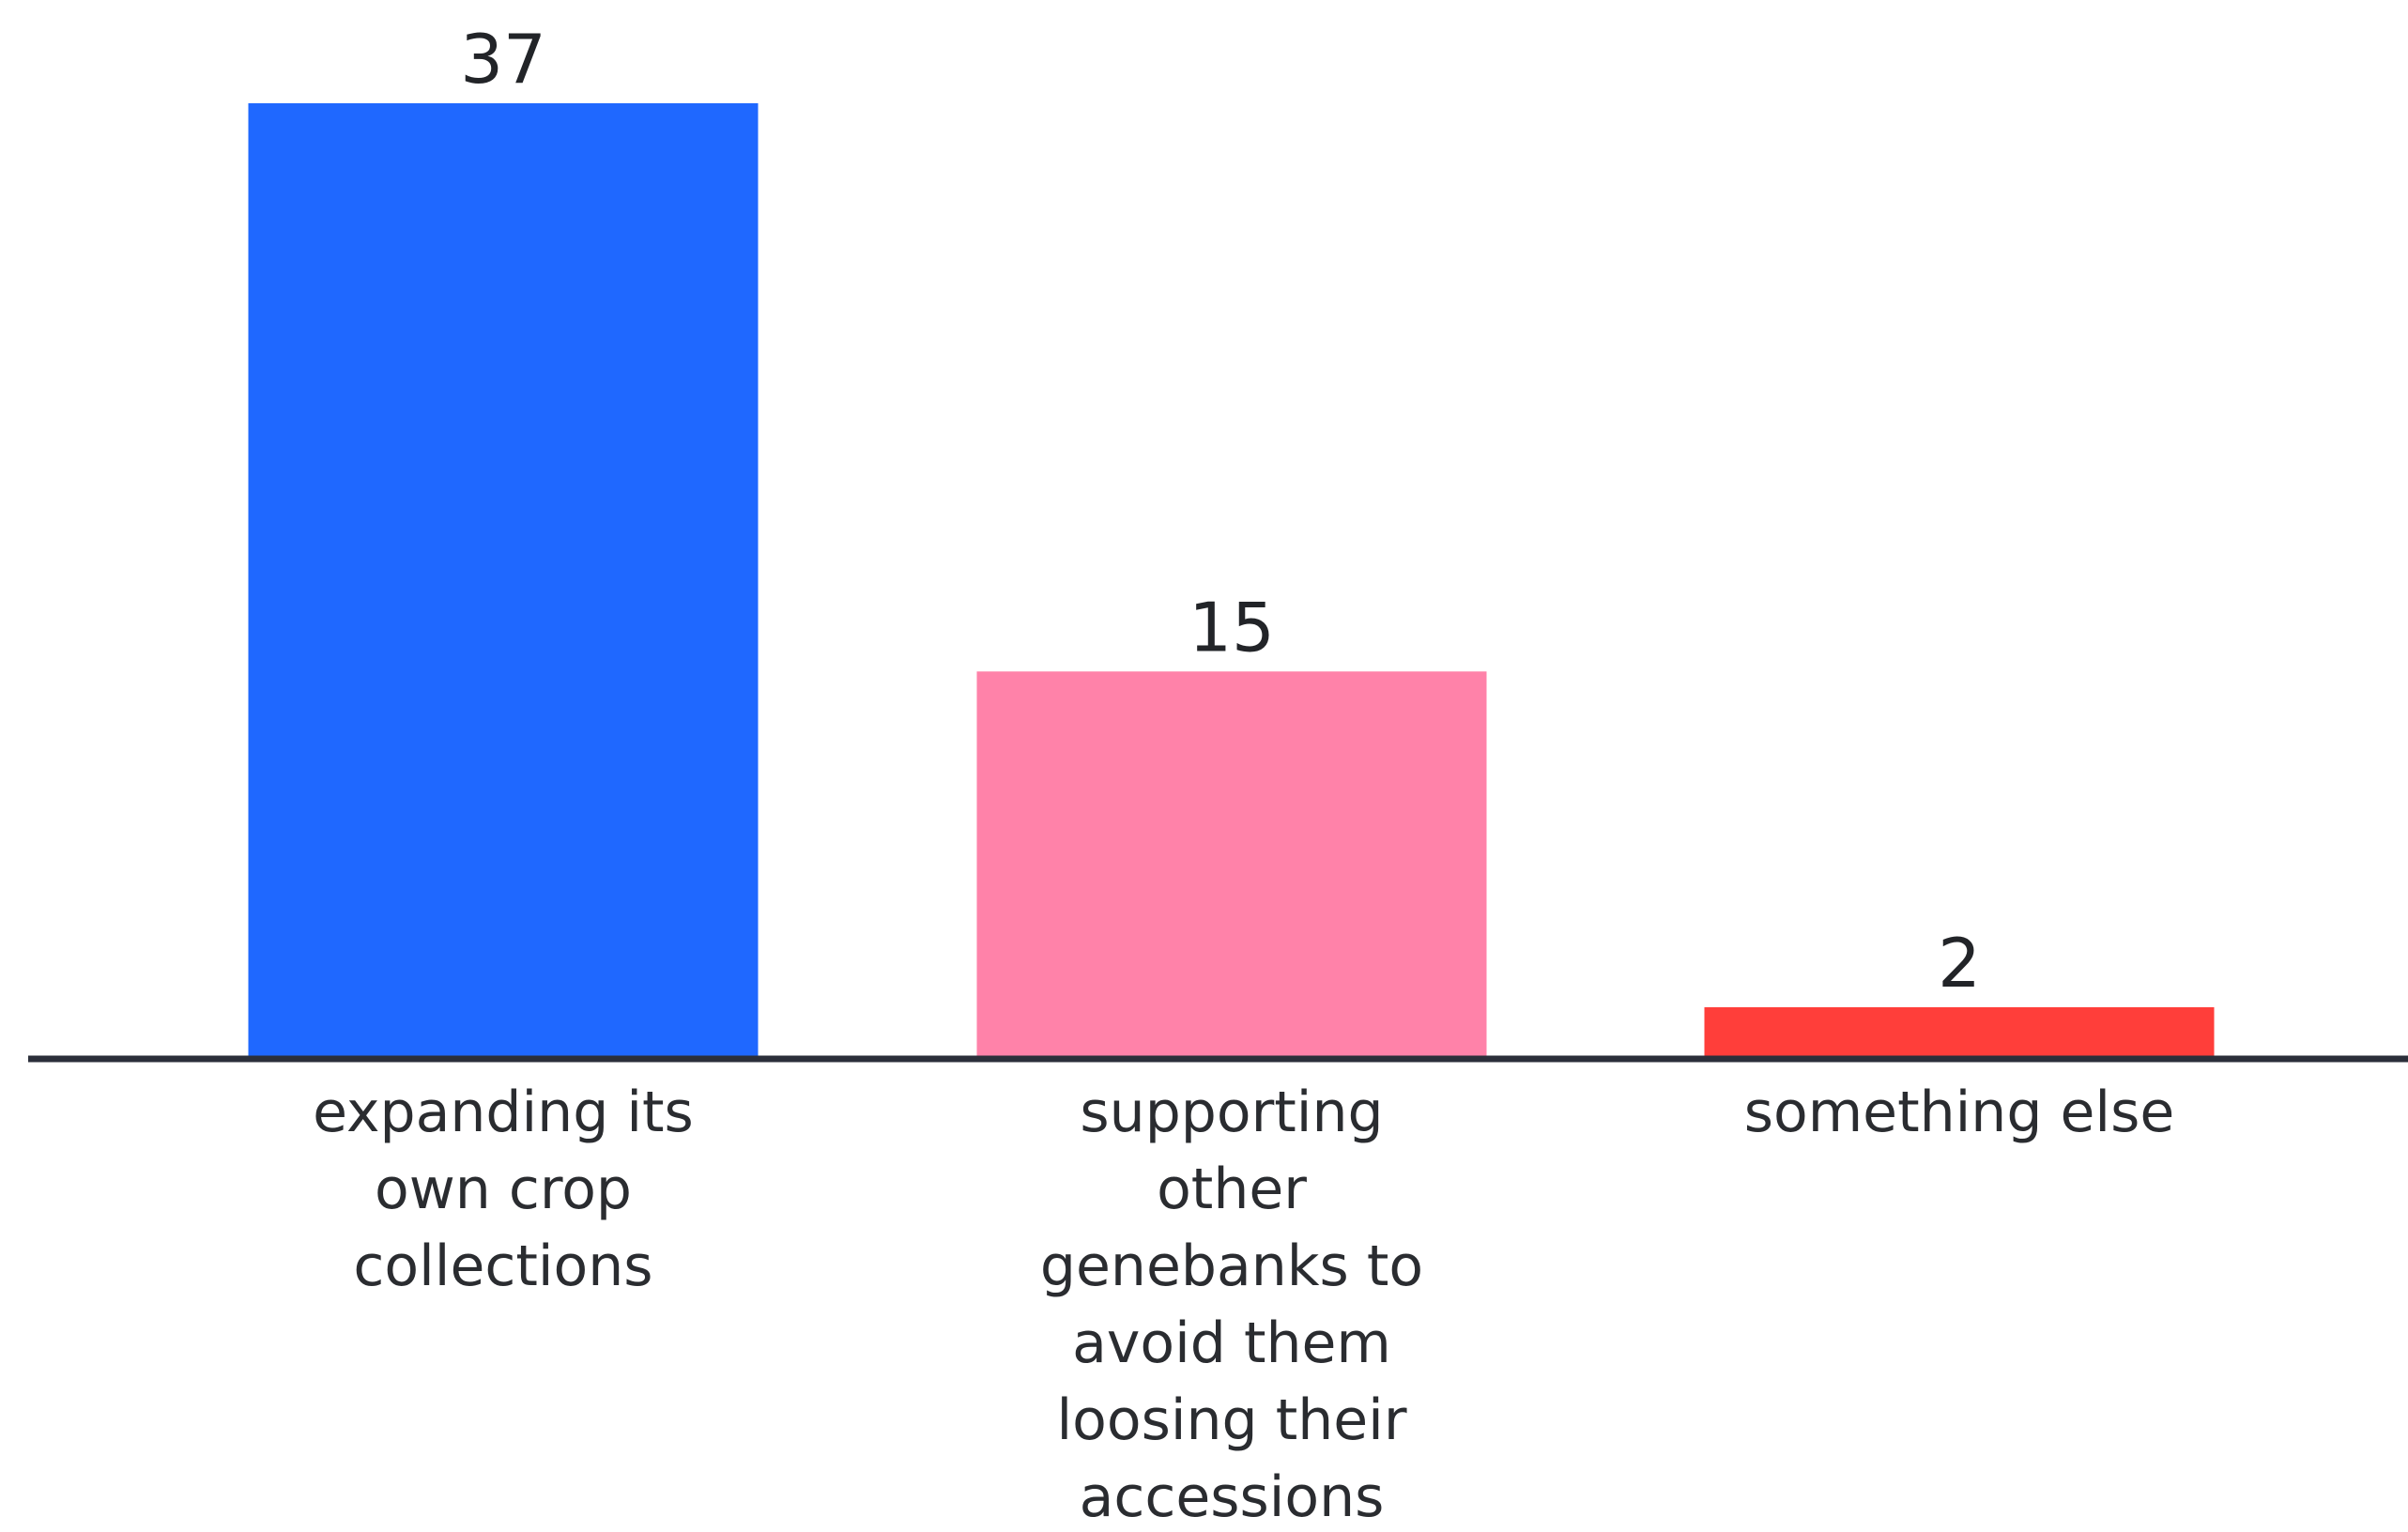 This screenshot has height=1532, width=2408. I want to click on category-label-line: collections, so click(502, 1266).